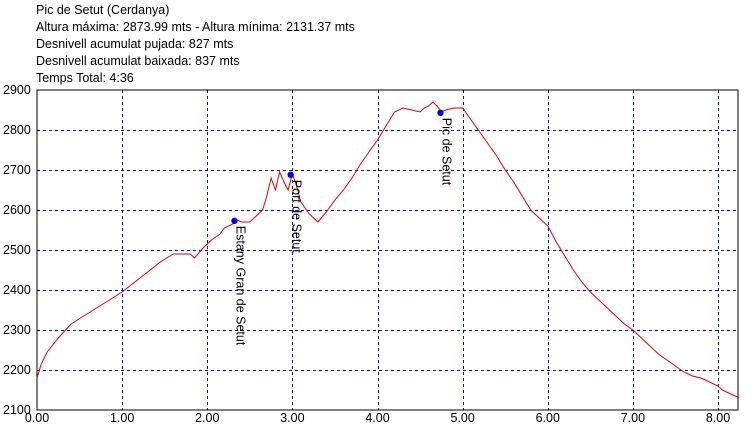 The width and height of the screenshot is (756, 430). Describe the element at coordinates (135, 44) in the screenshot. I see `ascent-text: Desnivell acumulat pujada: 827 mts` at that location.